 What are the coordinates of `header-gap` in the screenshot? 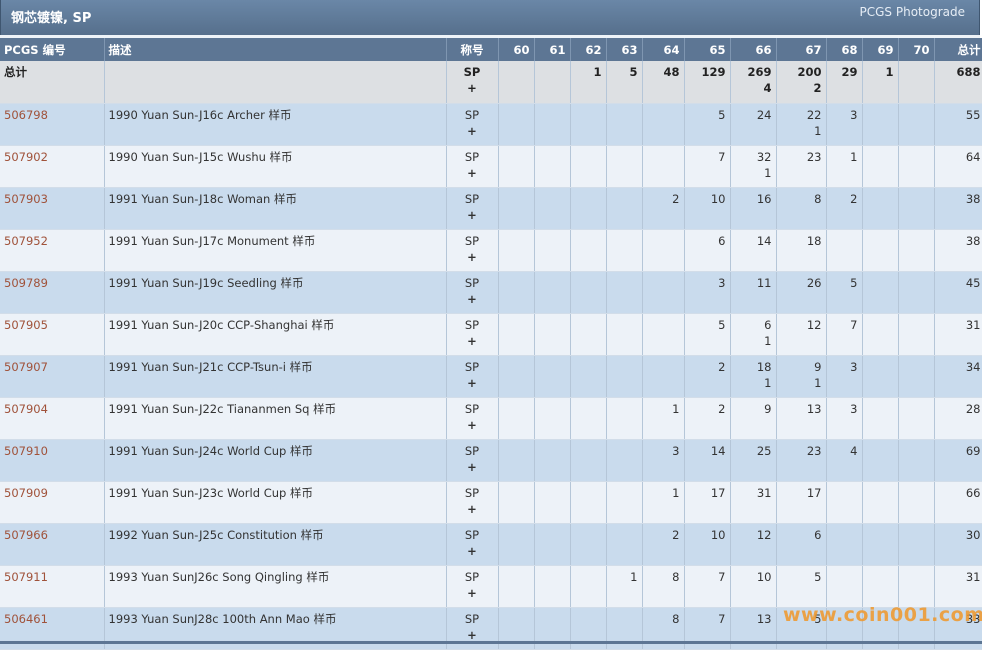 It's located at (490, 36).